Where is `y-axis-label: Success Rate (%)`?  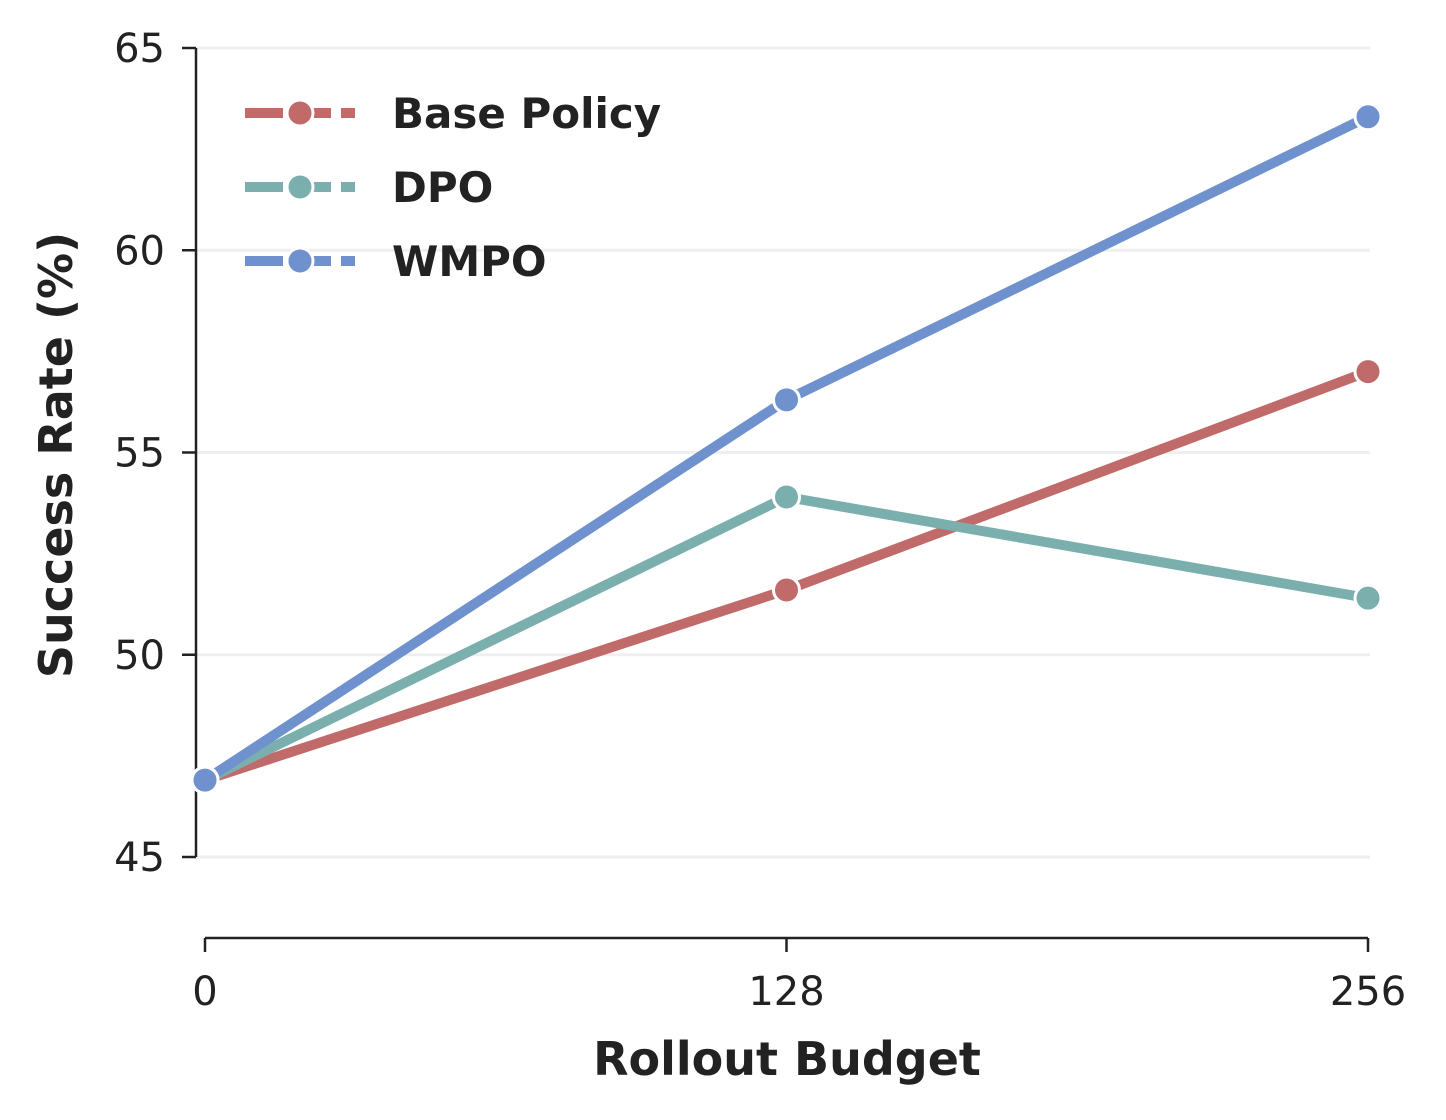 y-axis-label: Success Rate (%) is located at coordinates (56, 455).